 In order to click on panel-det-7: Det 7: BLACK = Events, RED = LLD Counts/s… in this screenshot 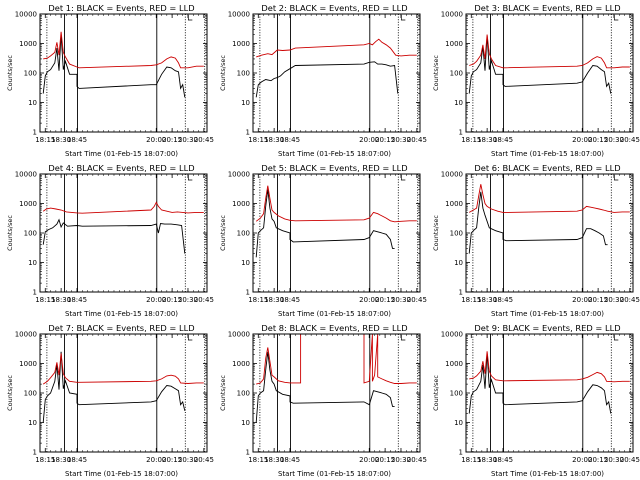, I will do `click(110, 400)`.